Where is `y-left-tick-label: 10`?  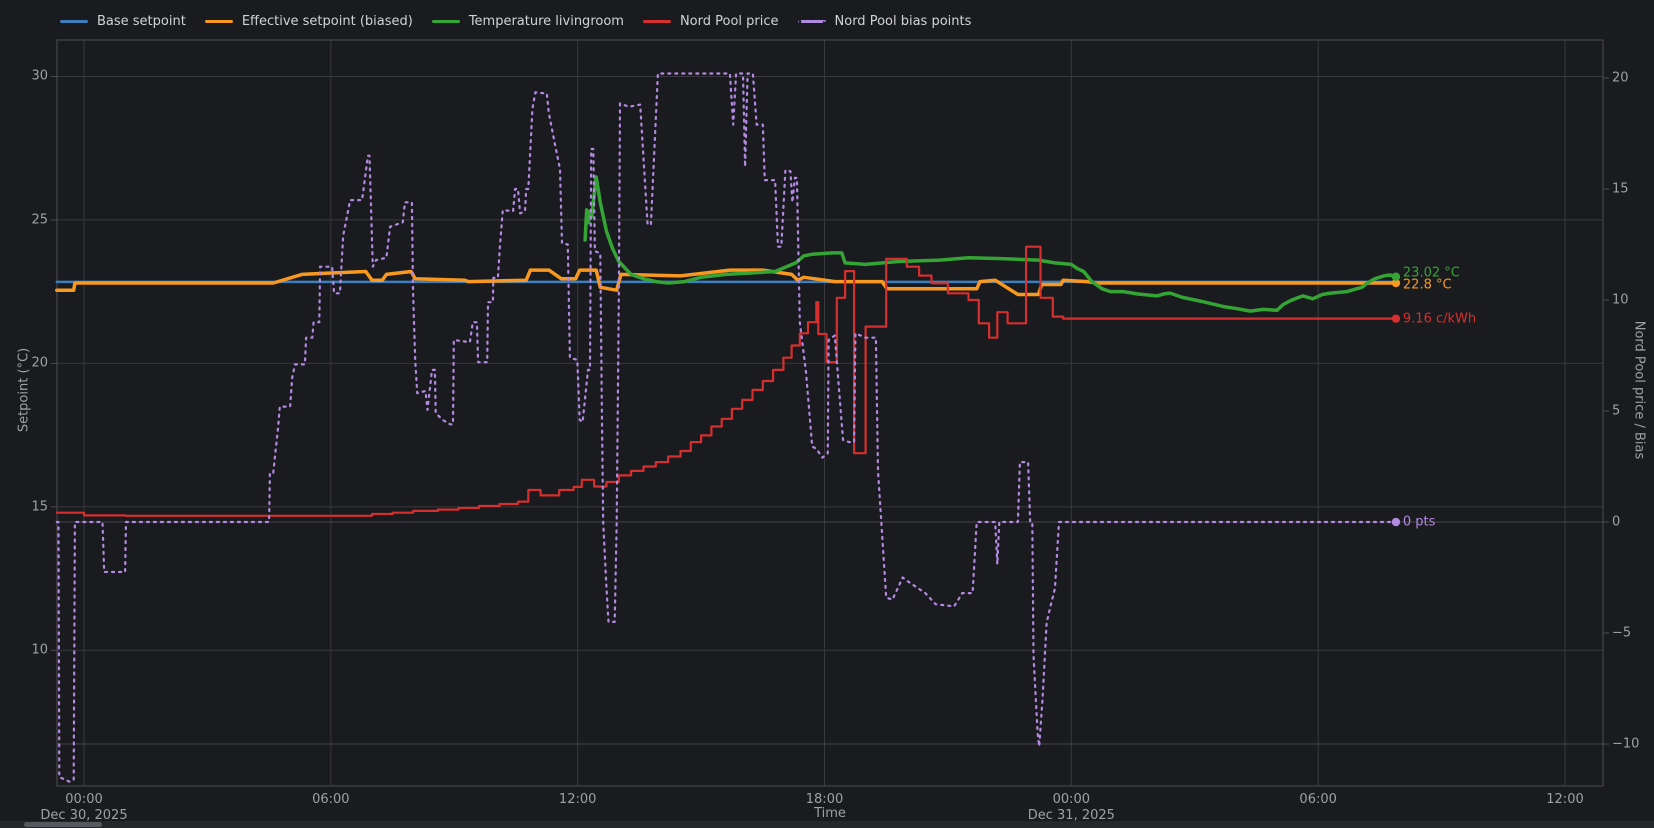 y-left-tick-label: 10 is located at coordinates (39, 650).